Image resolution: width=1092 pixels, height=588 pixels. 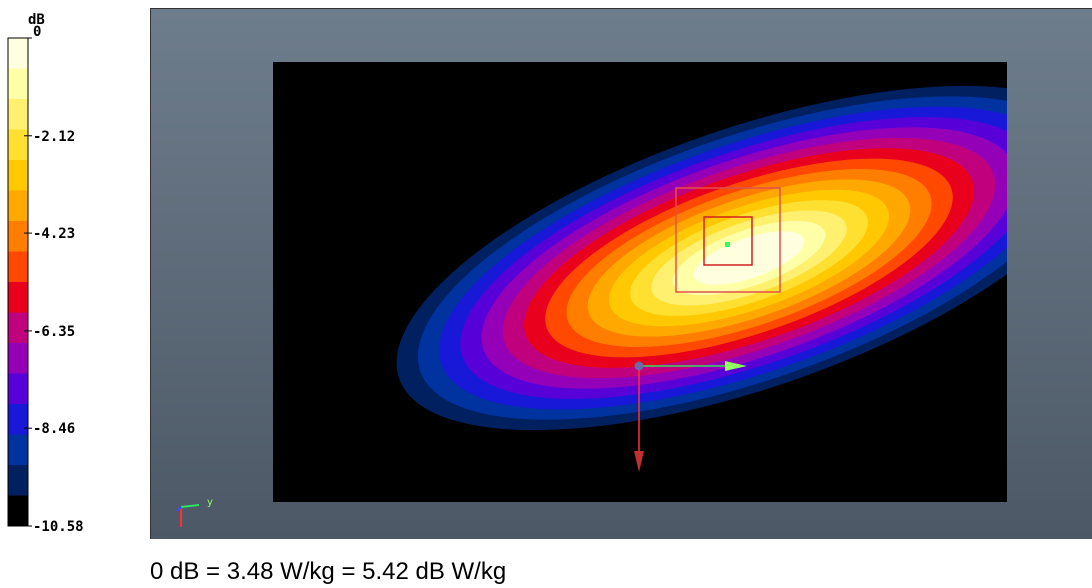 What do you see at coordinates (639, 366) in the screenshot?
I see `axis-origin` at bounding box center [639, 366].